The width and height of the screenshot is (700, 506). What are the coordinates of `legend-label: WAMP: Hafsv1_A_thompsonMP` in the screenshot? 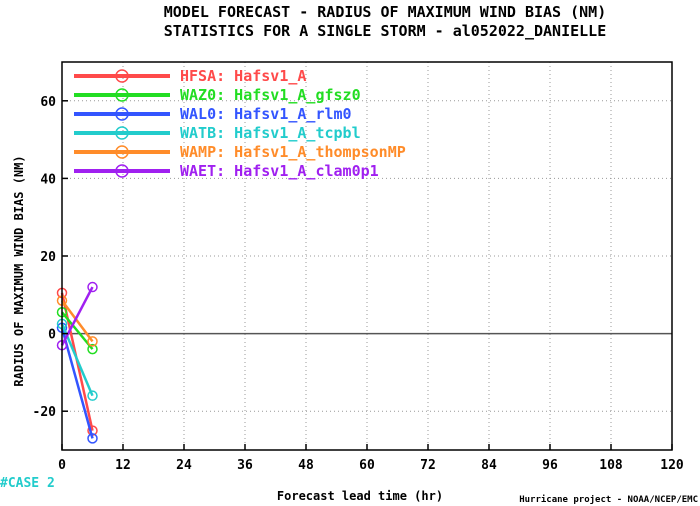 It's located at (293, 152).